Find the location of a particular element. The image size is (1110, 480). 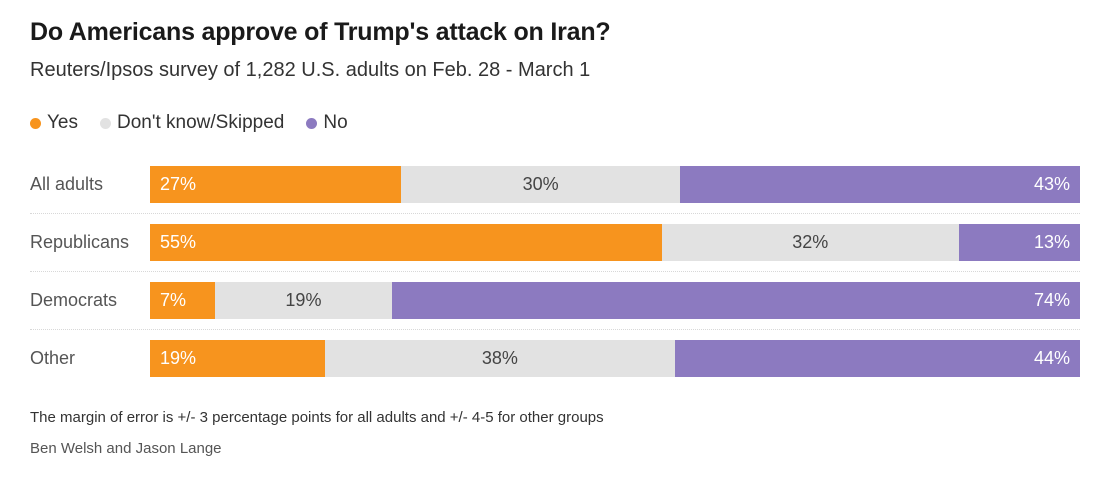

segment-value-label: 44% is located at coordinates (1052, 358).